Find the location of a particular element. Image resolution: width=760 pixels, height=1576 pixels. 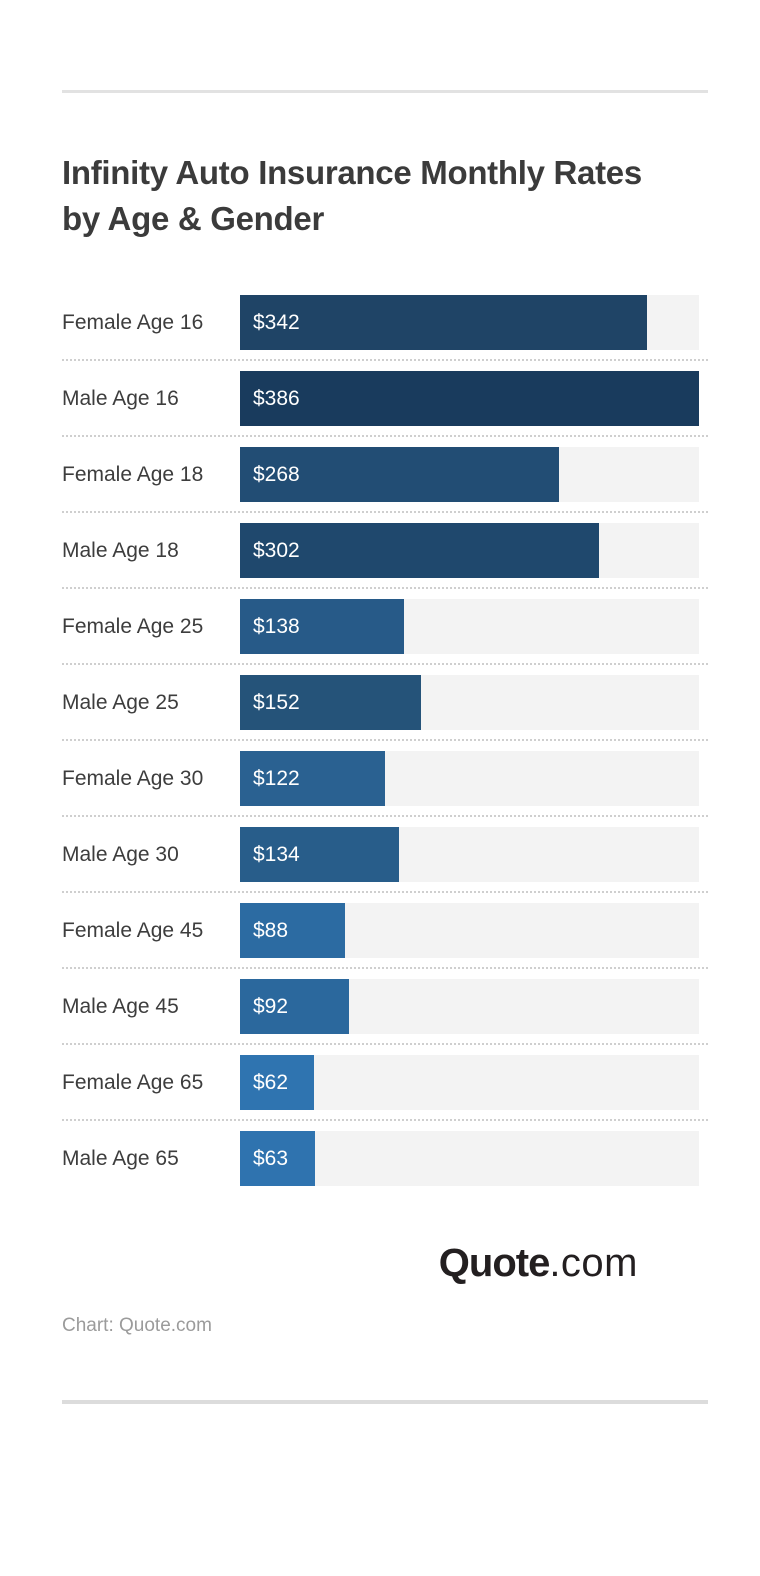

bar-value-label: $122 is located at coordinates (276, 778).